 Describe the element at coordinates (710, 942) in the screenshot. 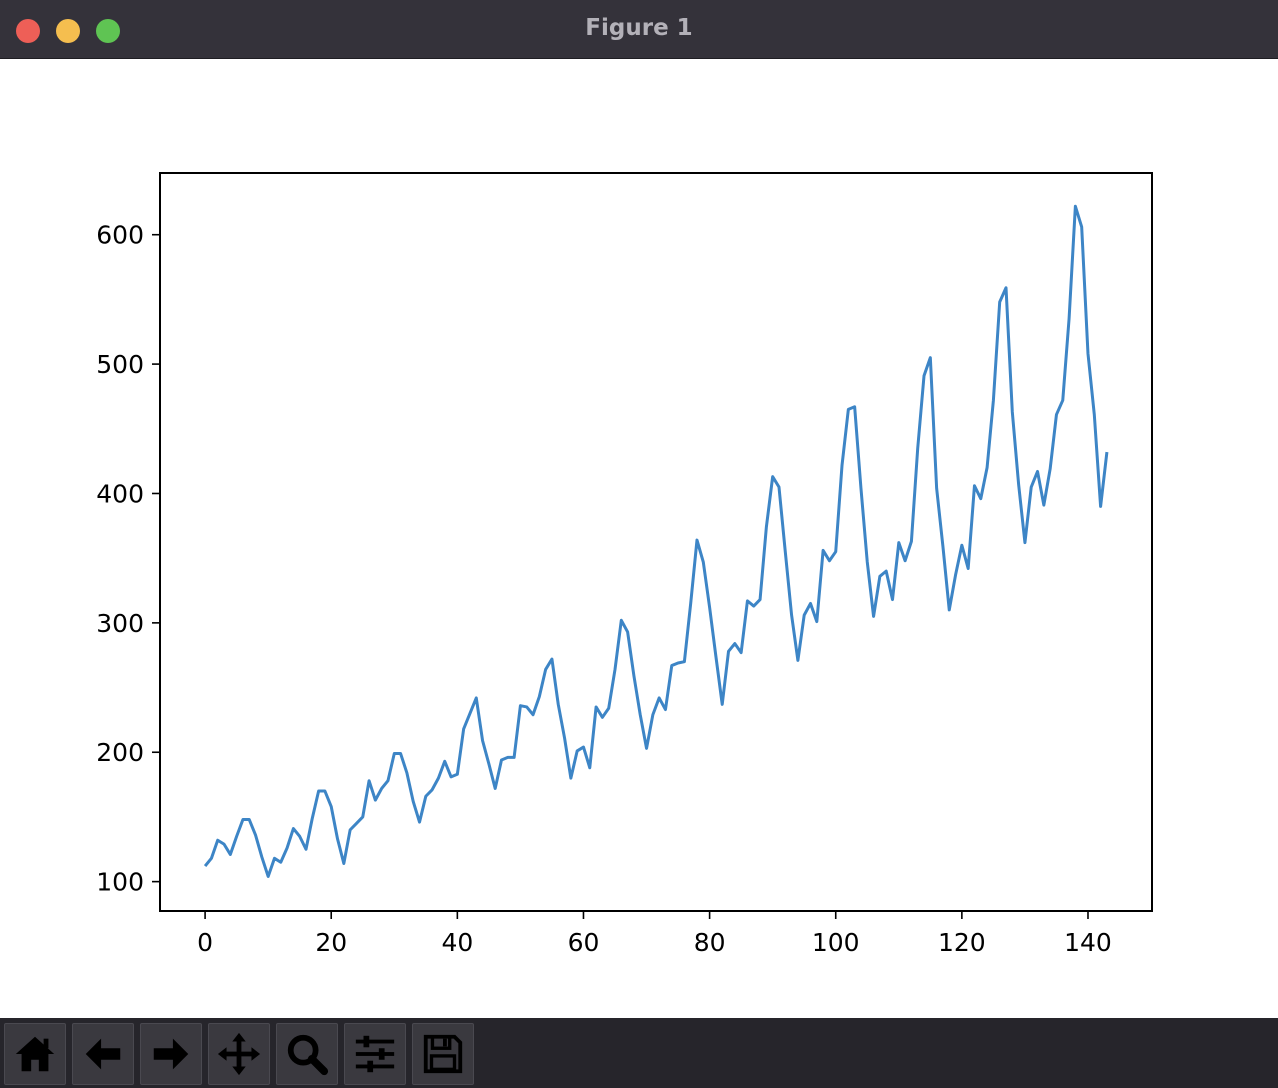

I see `x-tick-label: 80` at that location.